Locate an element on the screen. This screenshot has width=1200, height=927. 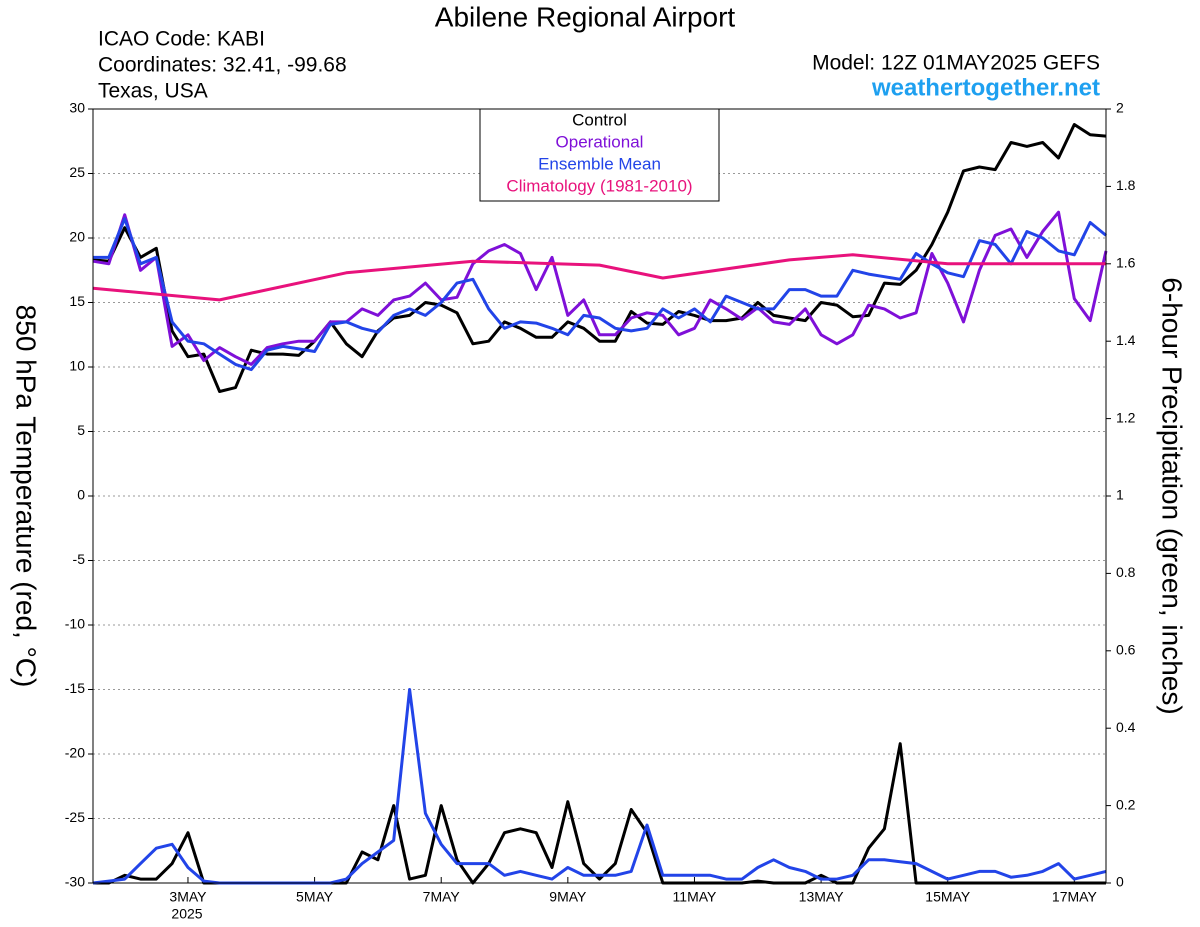
y-tick-label: 15 is located at coordinates (77, 301).